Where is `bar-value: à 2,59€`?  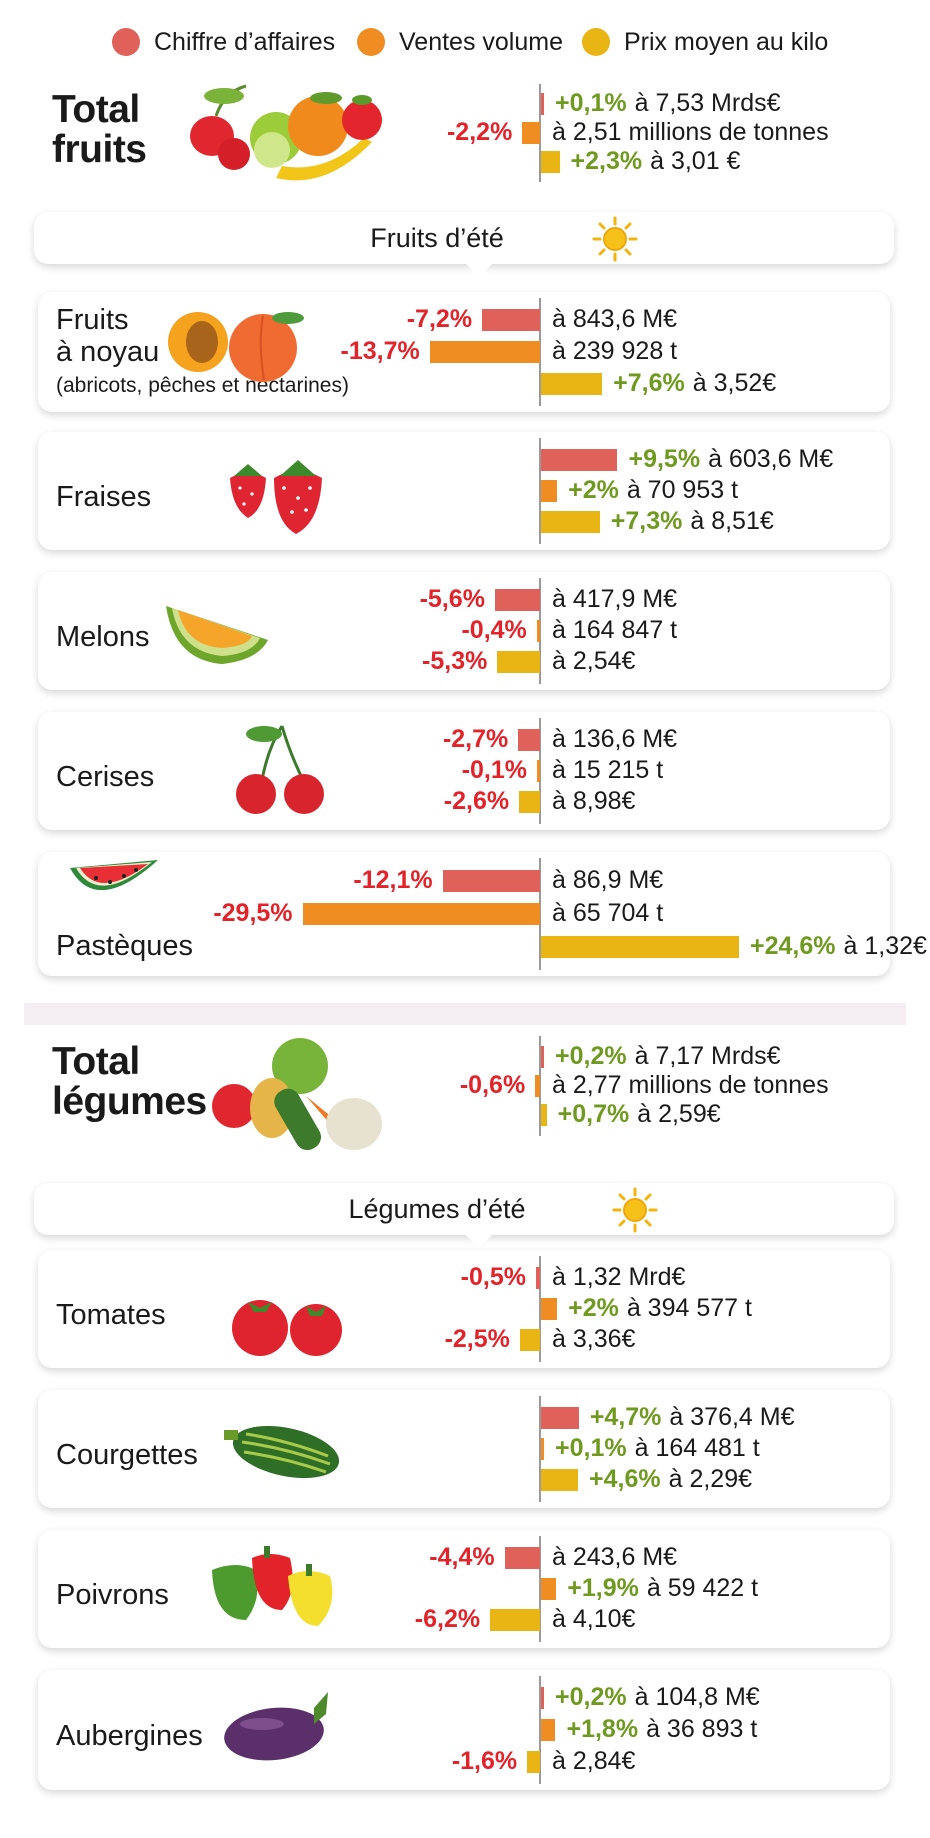 bar-value: à 2,59€ is located at coordinates (679, 1114).